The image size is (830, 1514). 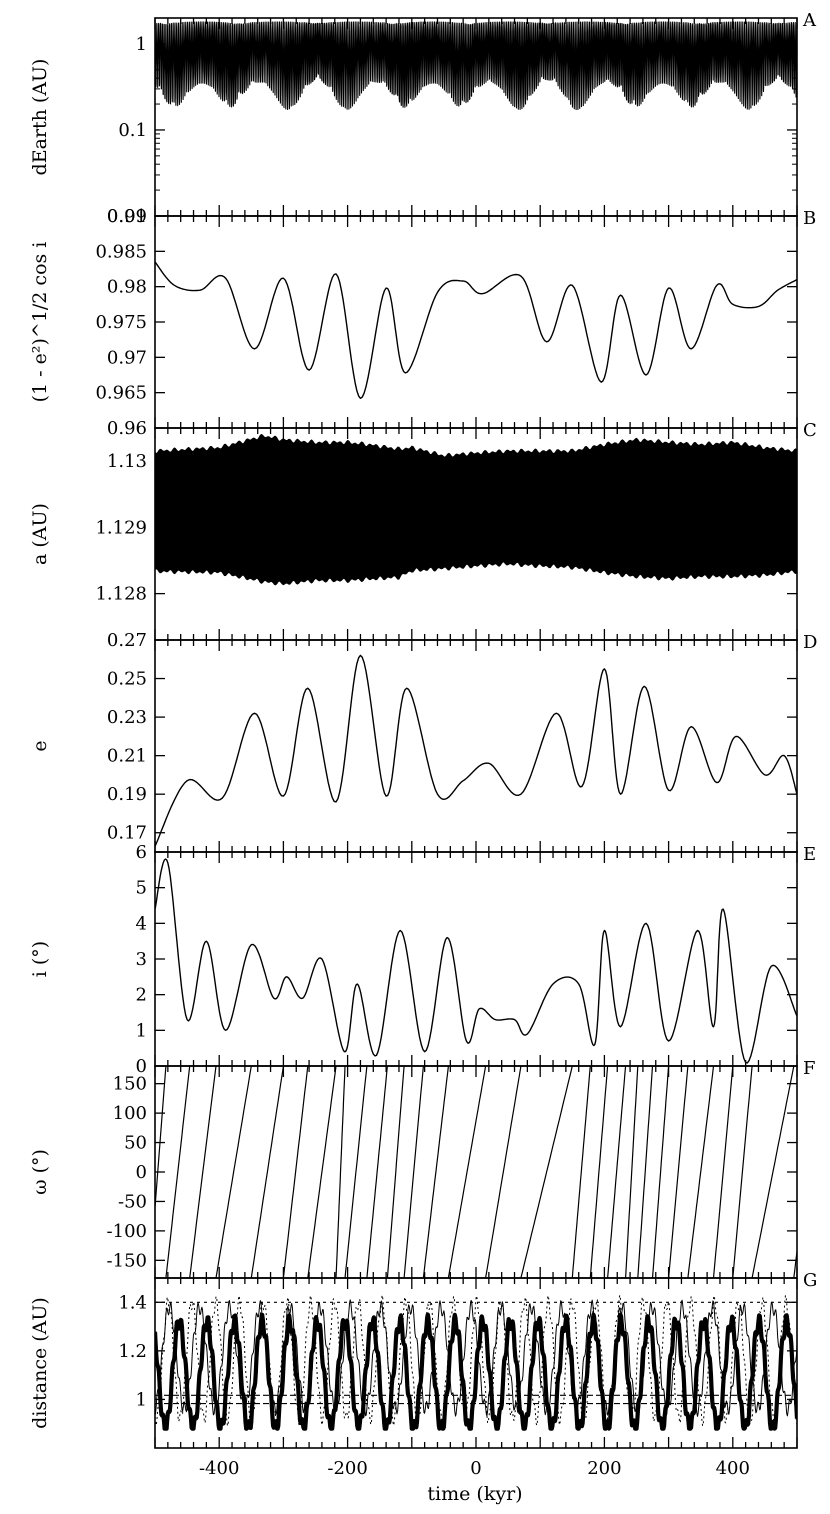 I want to click on series-thin-solid, so click(x=476, y=1358).